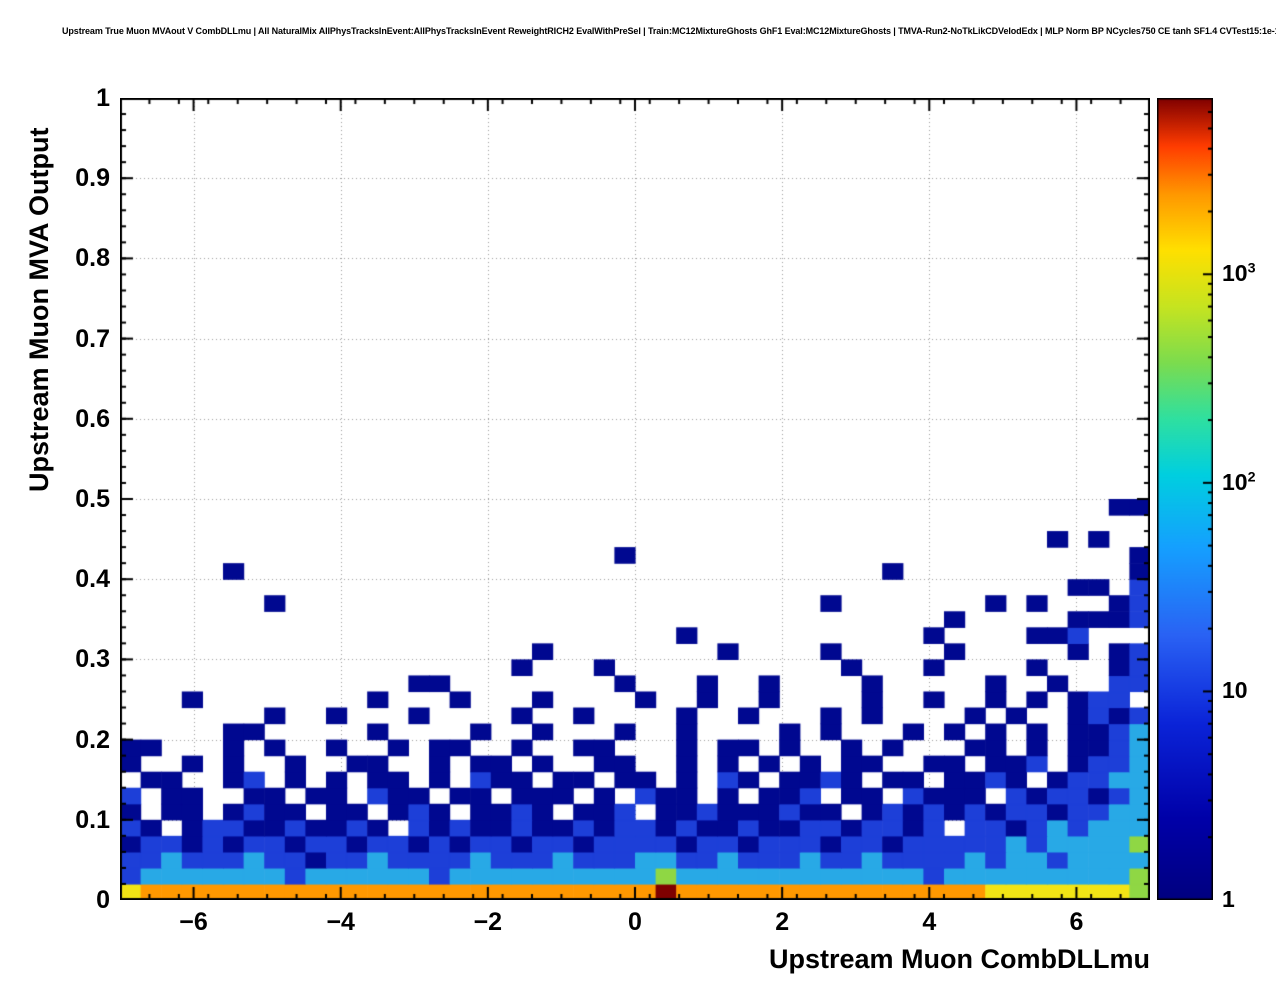  I want to click on y-tick-label: 0, so click(103, 900).